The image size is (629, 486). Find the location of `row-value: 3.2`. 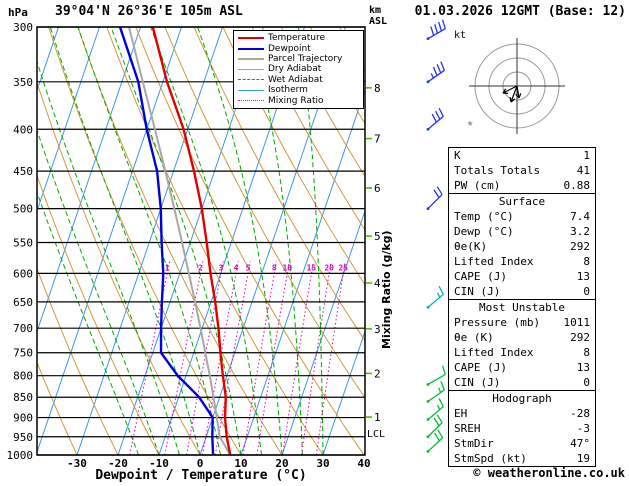

row-value: 3.2 is located at coordinates (580, 231).